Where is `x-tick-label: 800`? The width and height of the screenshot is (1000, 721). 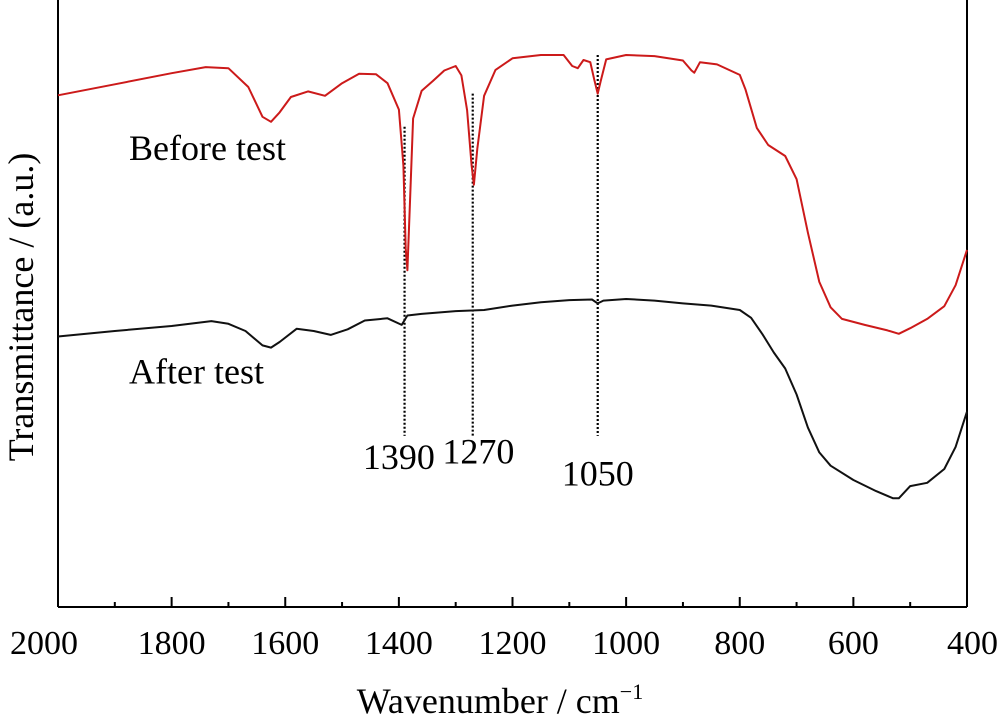
x-tick-label: 800 is located at coordinates (739, 643).